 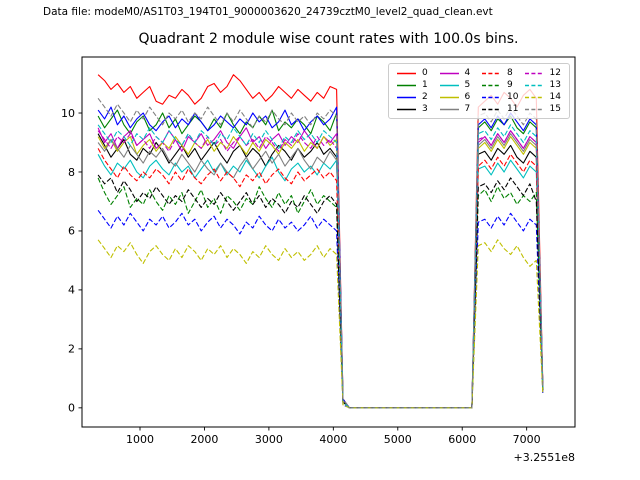 I want to click on x-tick-label-7000: 7000, so click(x=527, y=439).